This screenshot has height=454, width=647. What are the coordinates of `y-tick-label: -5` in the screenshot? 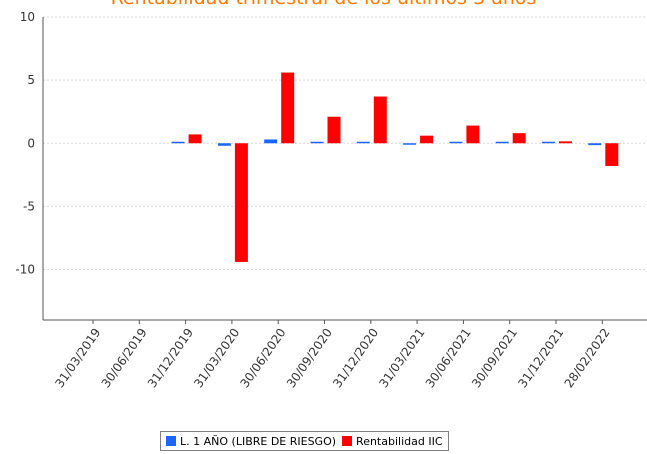 It's located at (29, 206).